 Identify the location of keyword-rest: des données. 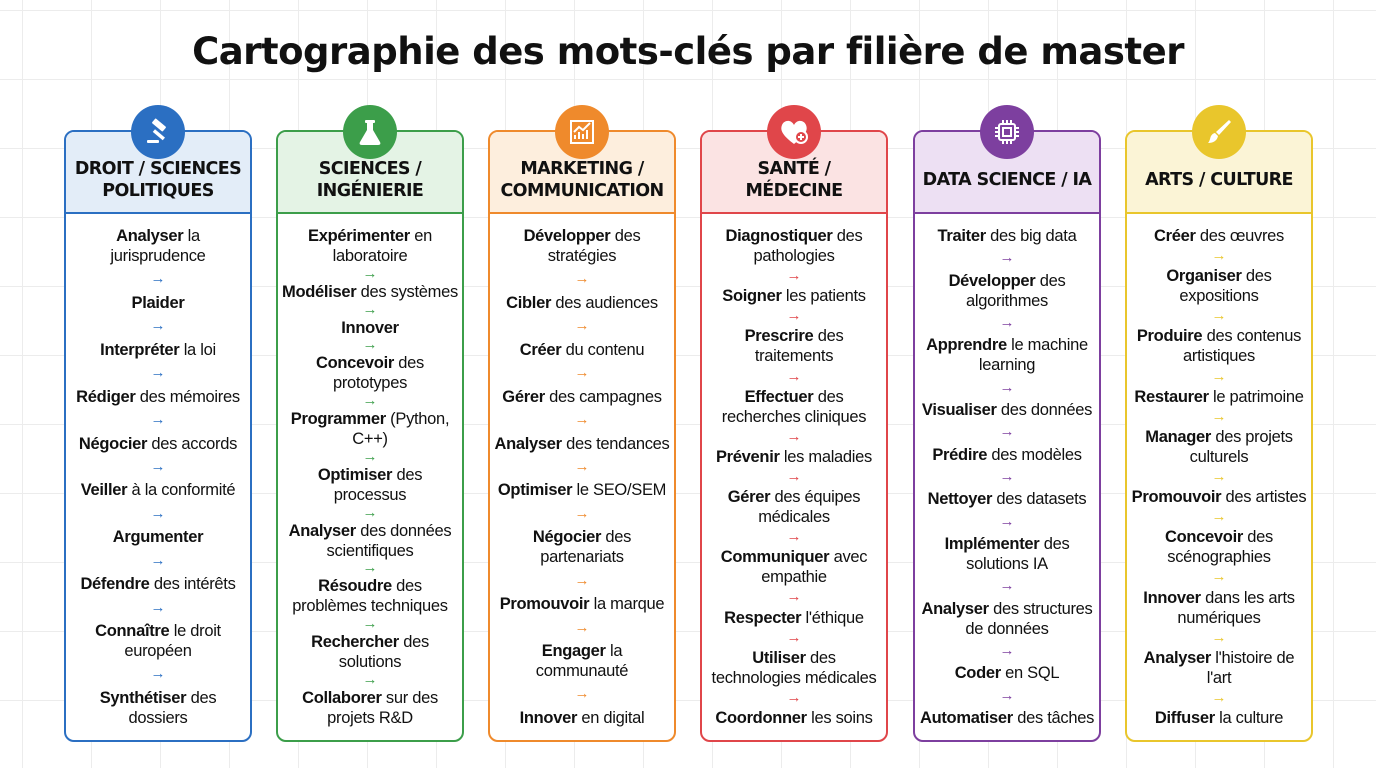
(1044, 409).